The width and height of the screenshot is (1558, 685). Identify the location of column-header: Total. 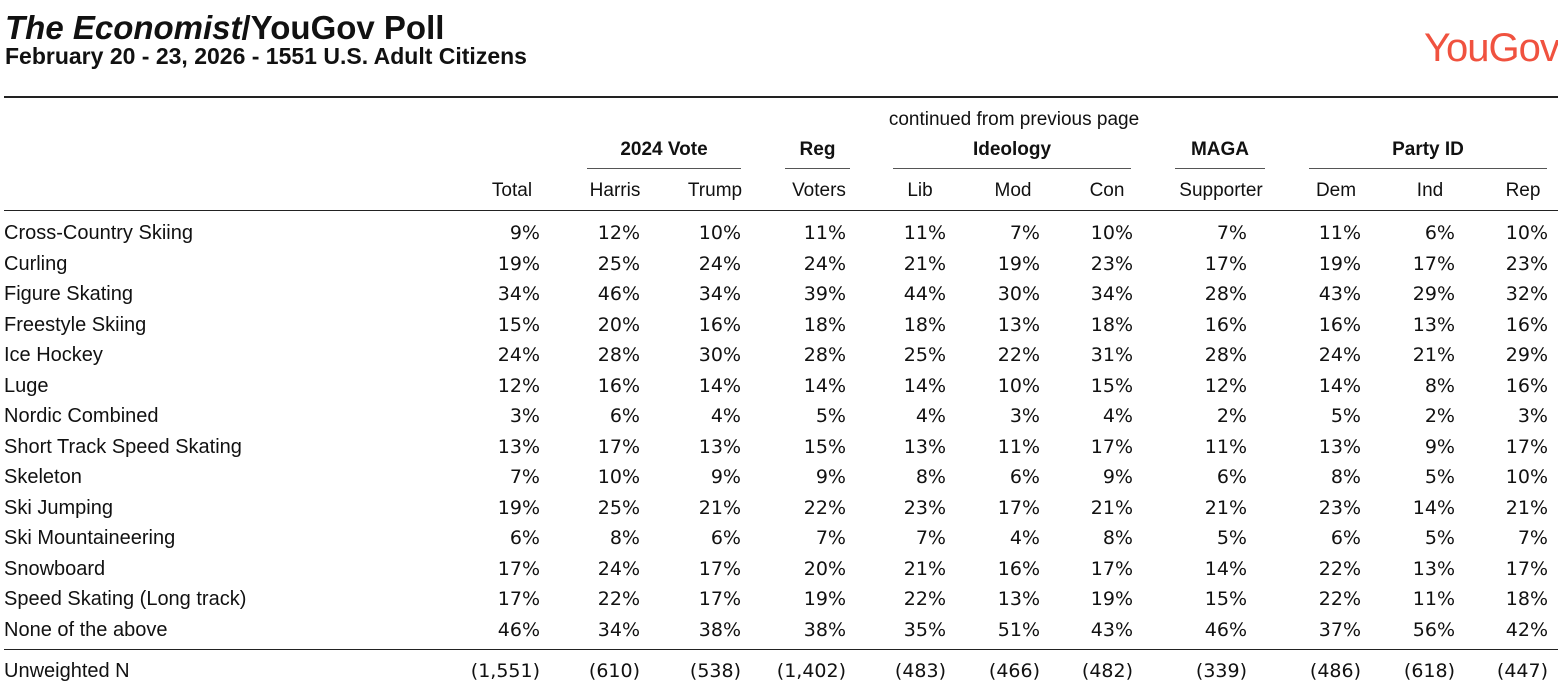
(512, 190).